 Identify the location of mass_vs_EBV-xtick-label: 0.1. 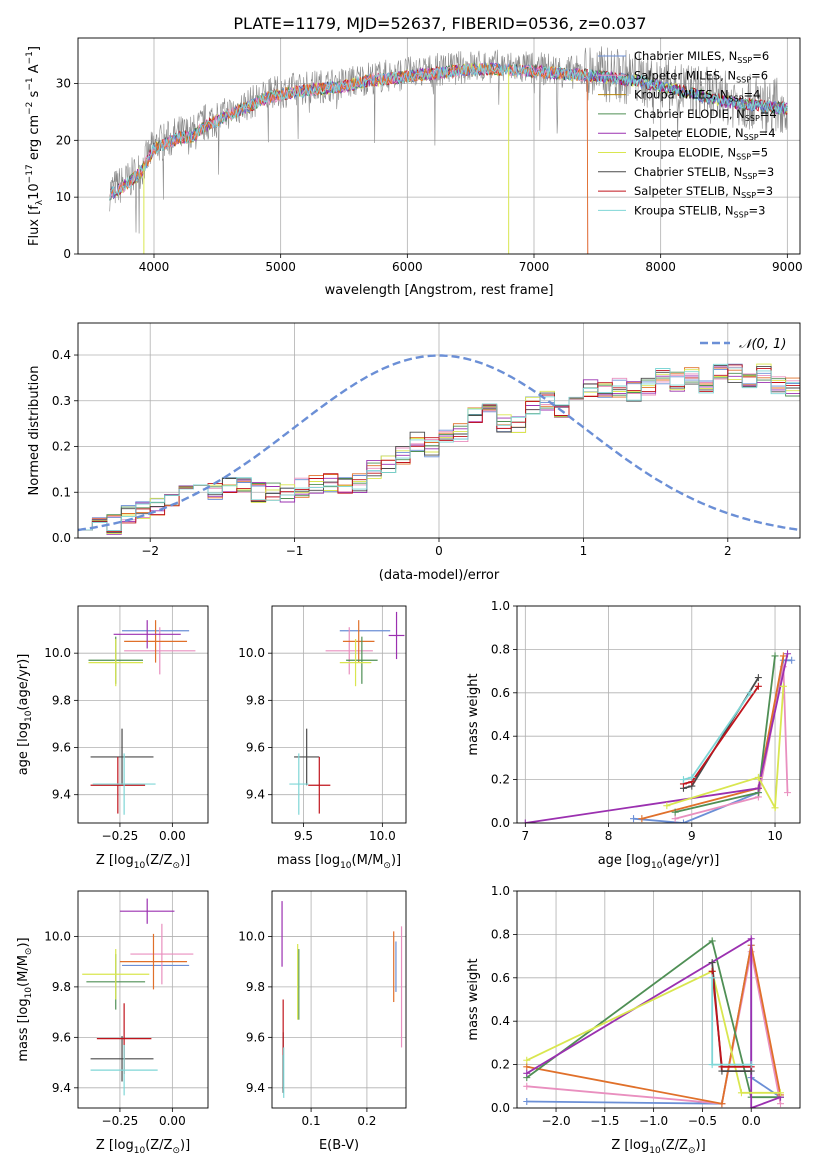
(311, 1121).